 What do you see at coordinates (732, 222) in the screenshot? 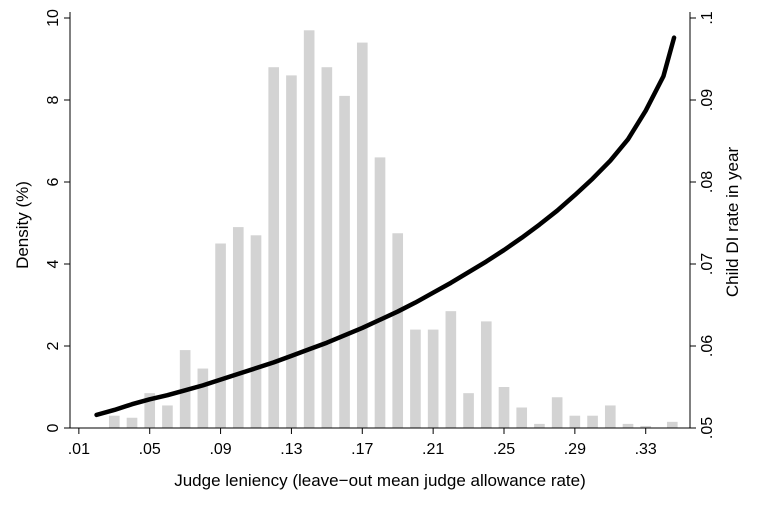
I see `y-axis-title-right: Child DI rate in year` at bounding box center [732, 222].